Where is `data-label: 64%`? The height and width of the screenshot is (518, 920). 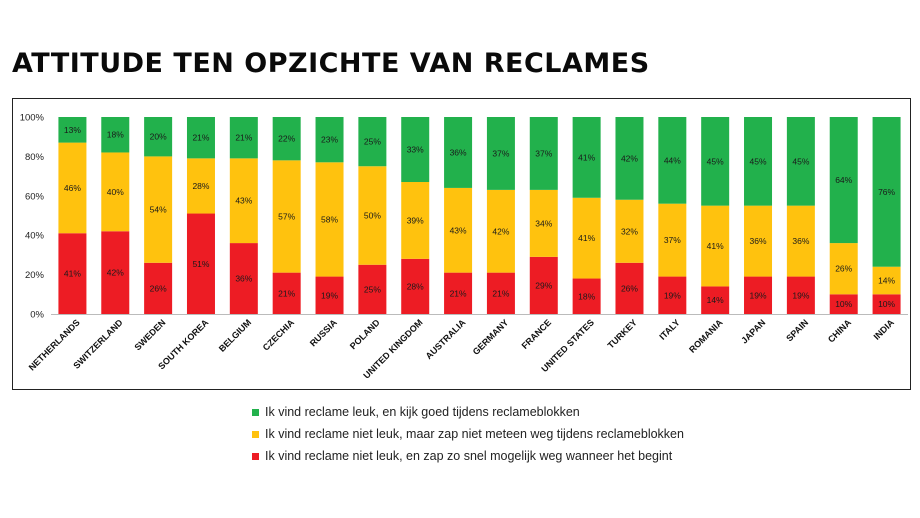
data-label: 64% is located at coordinates (843, 180).